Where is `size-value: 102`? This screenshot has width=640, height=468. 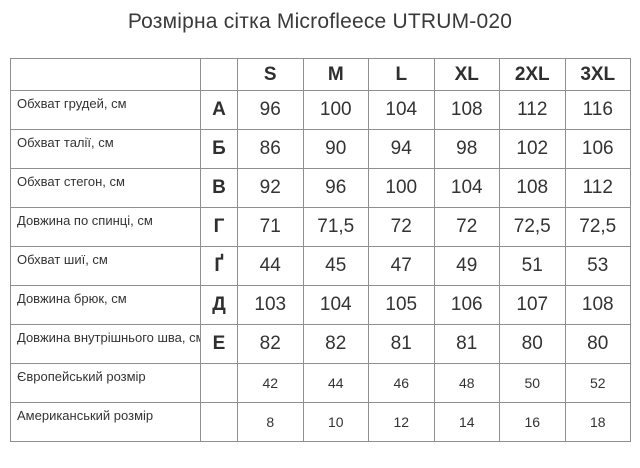 size-value: 102 is located at coordinates (532, 149).